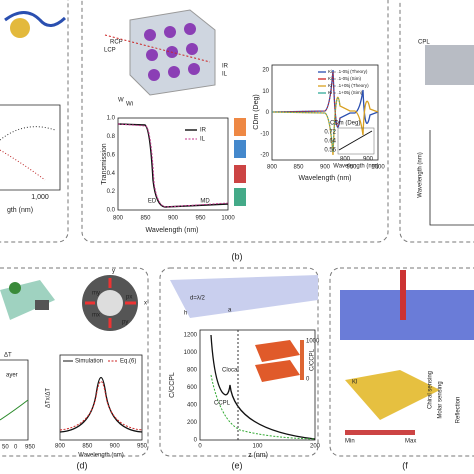 This screenshot has width=474, height=474. Describe the element at coordinates (113, 272) in the screenshot. I see `label: y` at that location.